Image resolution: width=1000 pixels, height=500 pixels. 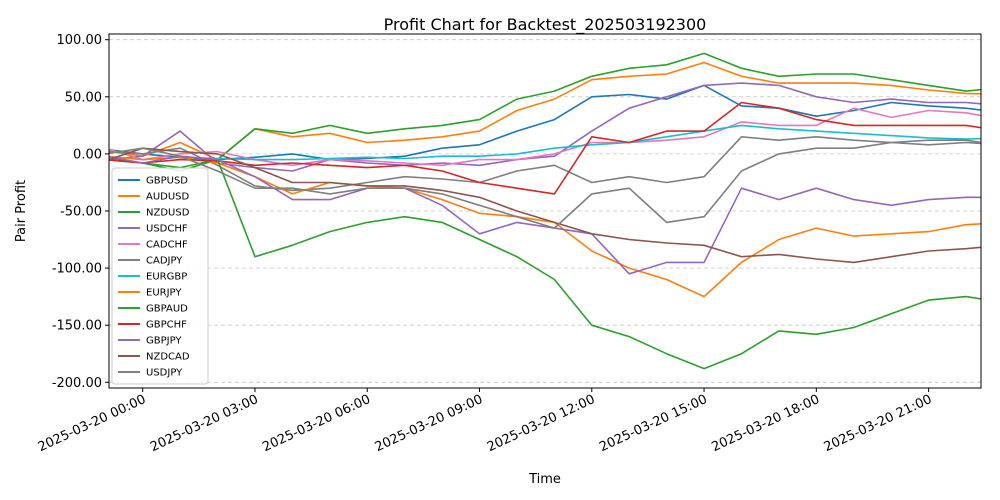 I want to click on x-tick-label: 2025-03-20 09:00, so click(x=429, y=423).